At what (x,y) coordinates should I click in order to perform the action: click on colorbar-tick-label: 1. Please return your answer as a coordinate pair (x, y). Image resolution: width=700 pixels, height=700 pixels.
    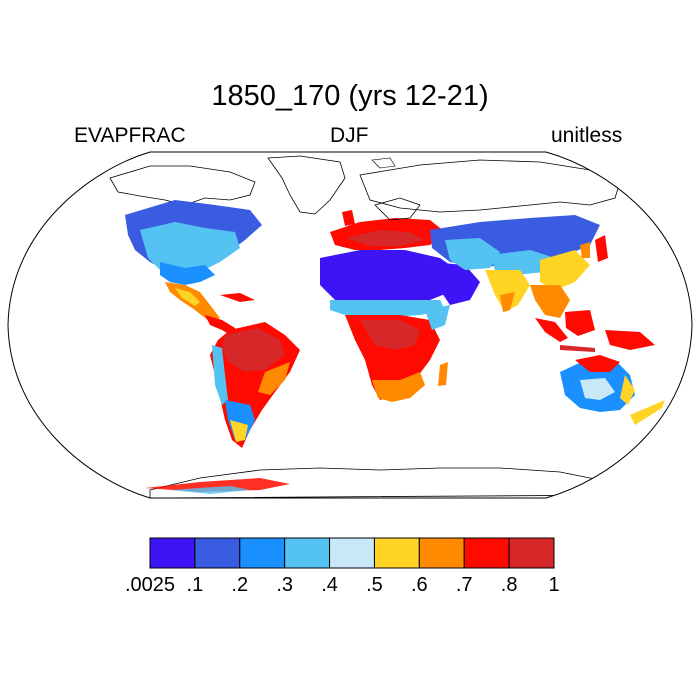
    Looking at the image, I should click on (554, 585).